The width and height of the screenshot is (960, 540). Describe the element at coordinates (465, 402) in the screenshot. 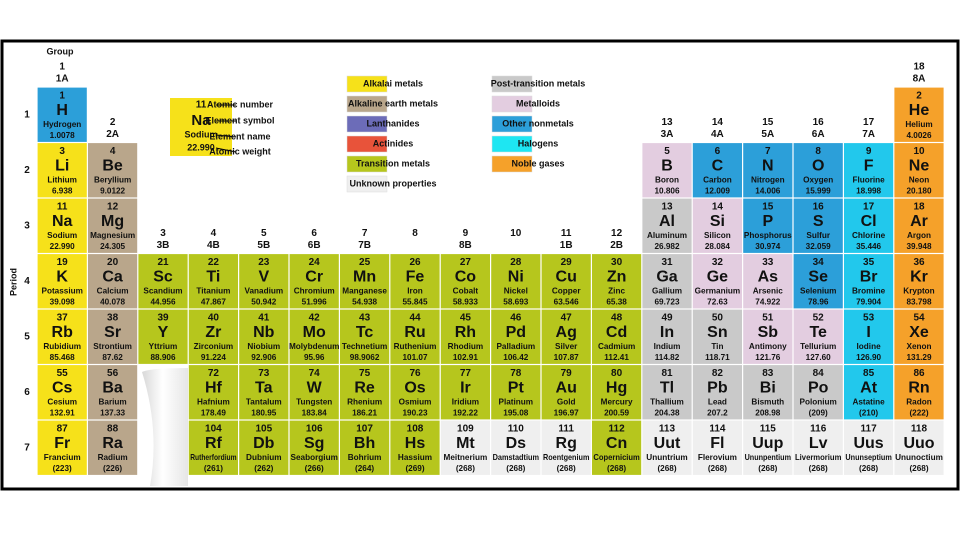

I see `element-name: Iridium` at that location.